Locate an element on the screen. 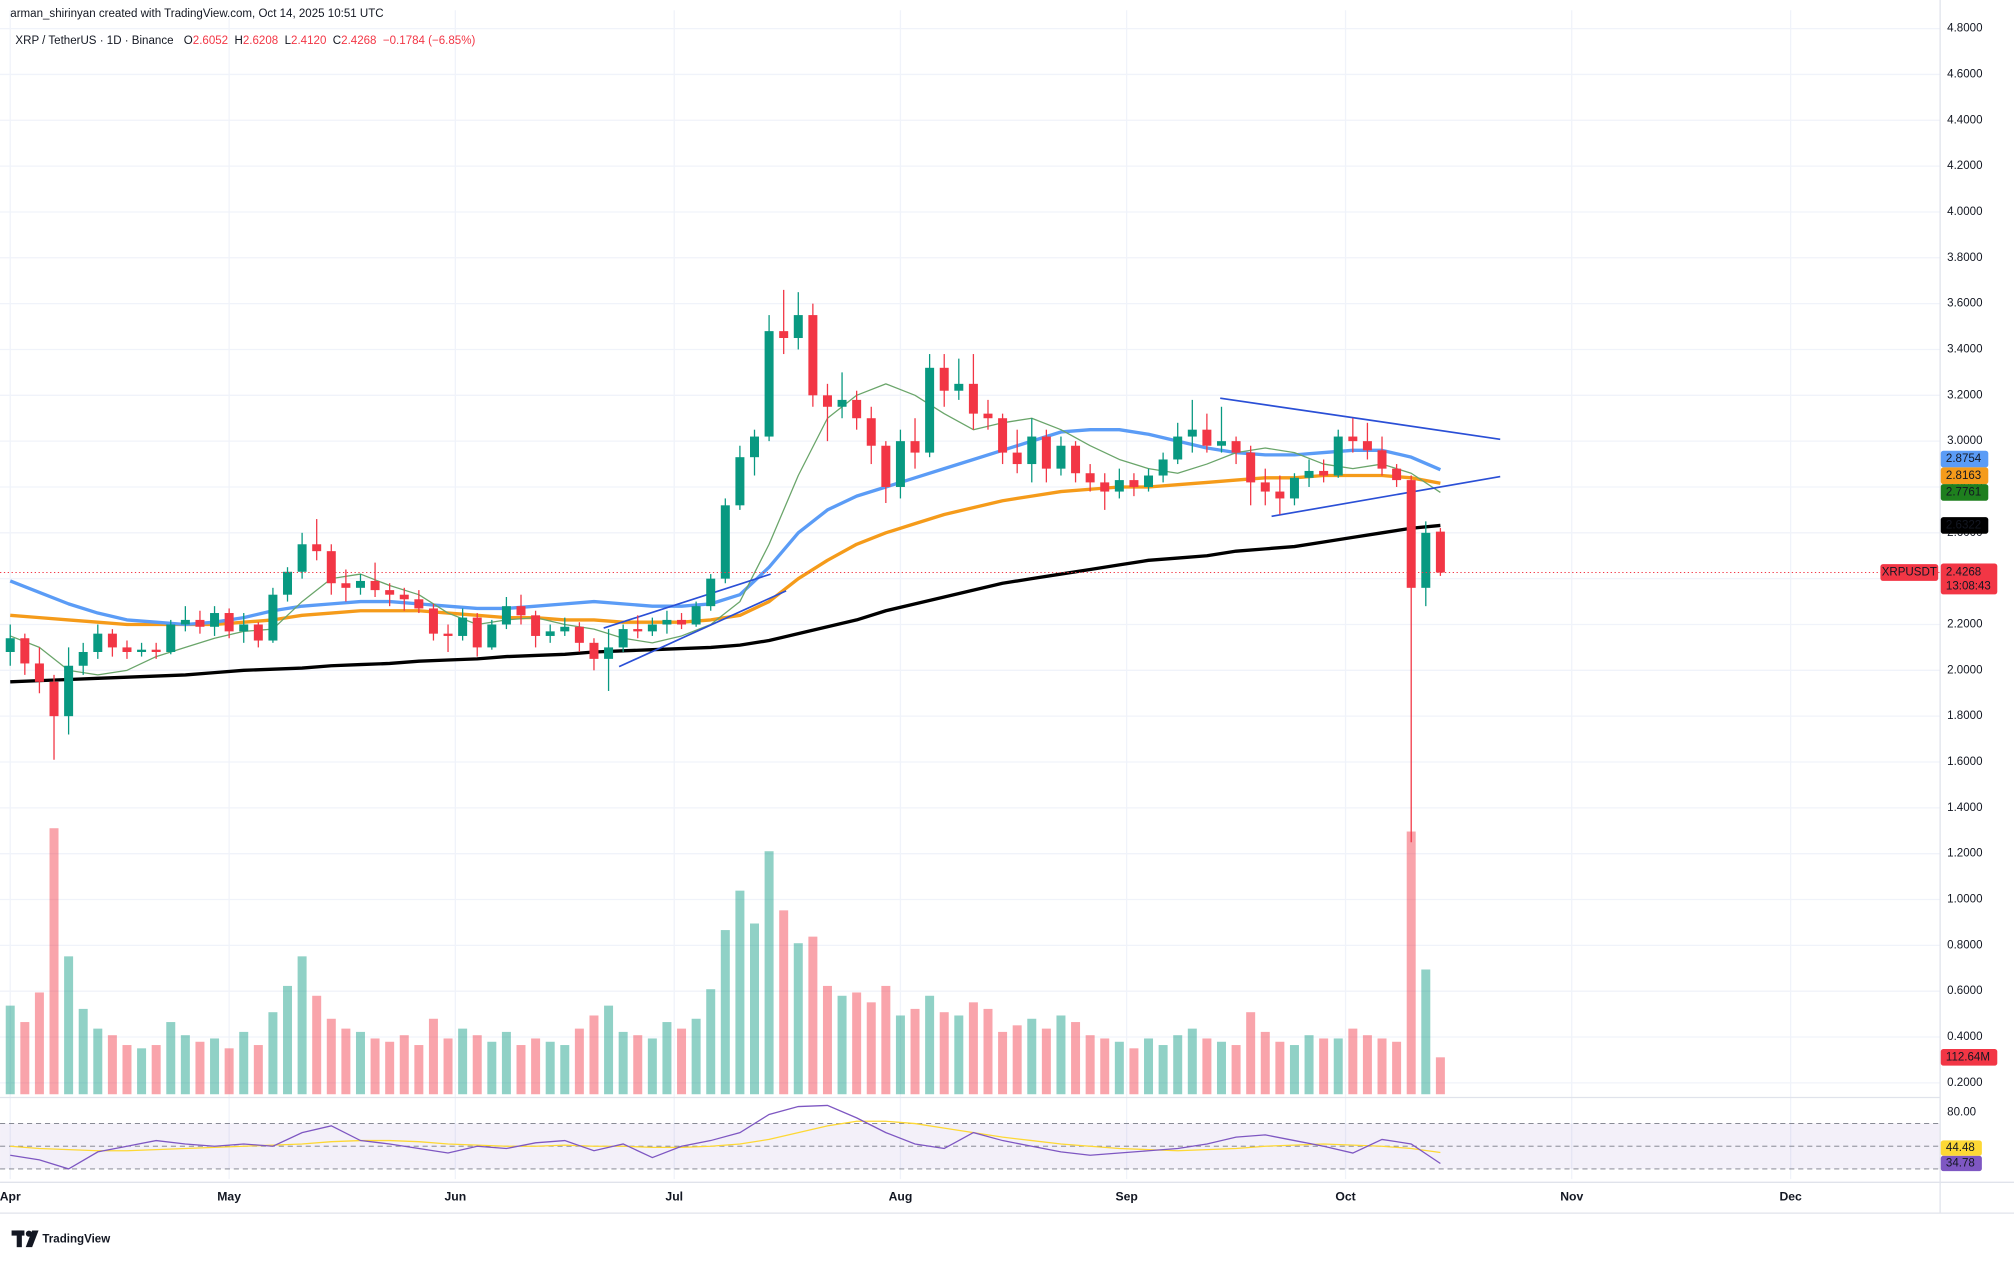 The height and width of the screenshot is (1269, 2014). x-tick-label: May is located at coordinates (229, 1196).